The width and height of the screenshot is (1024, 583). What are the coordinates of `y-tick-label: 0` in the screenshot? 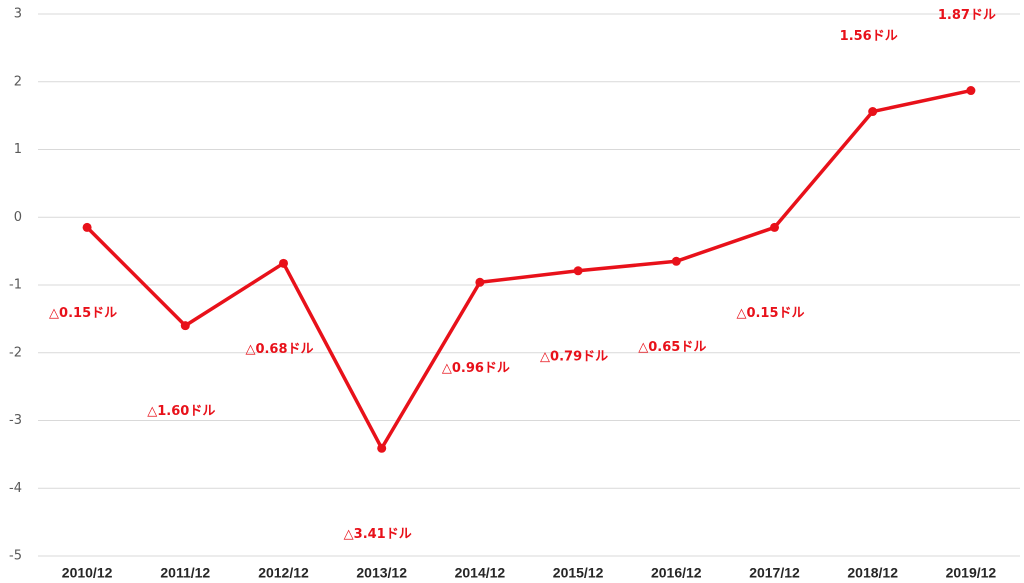 It's located at (18, 217).